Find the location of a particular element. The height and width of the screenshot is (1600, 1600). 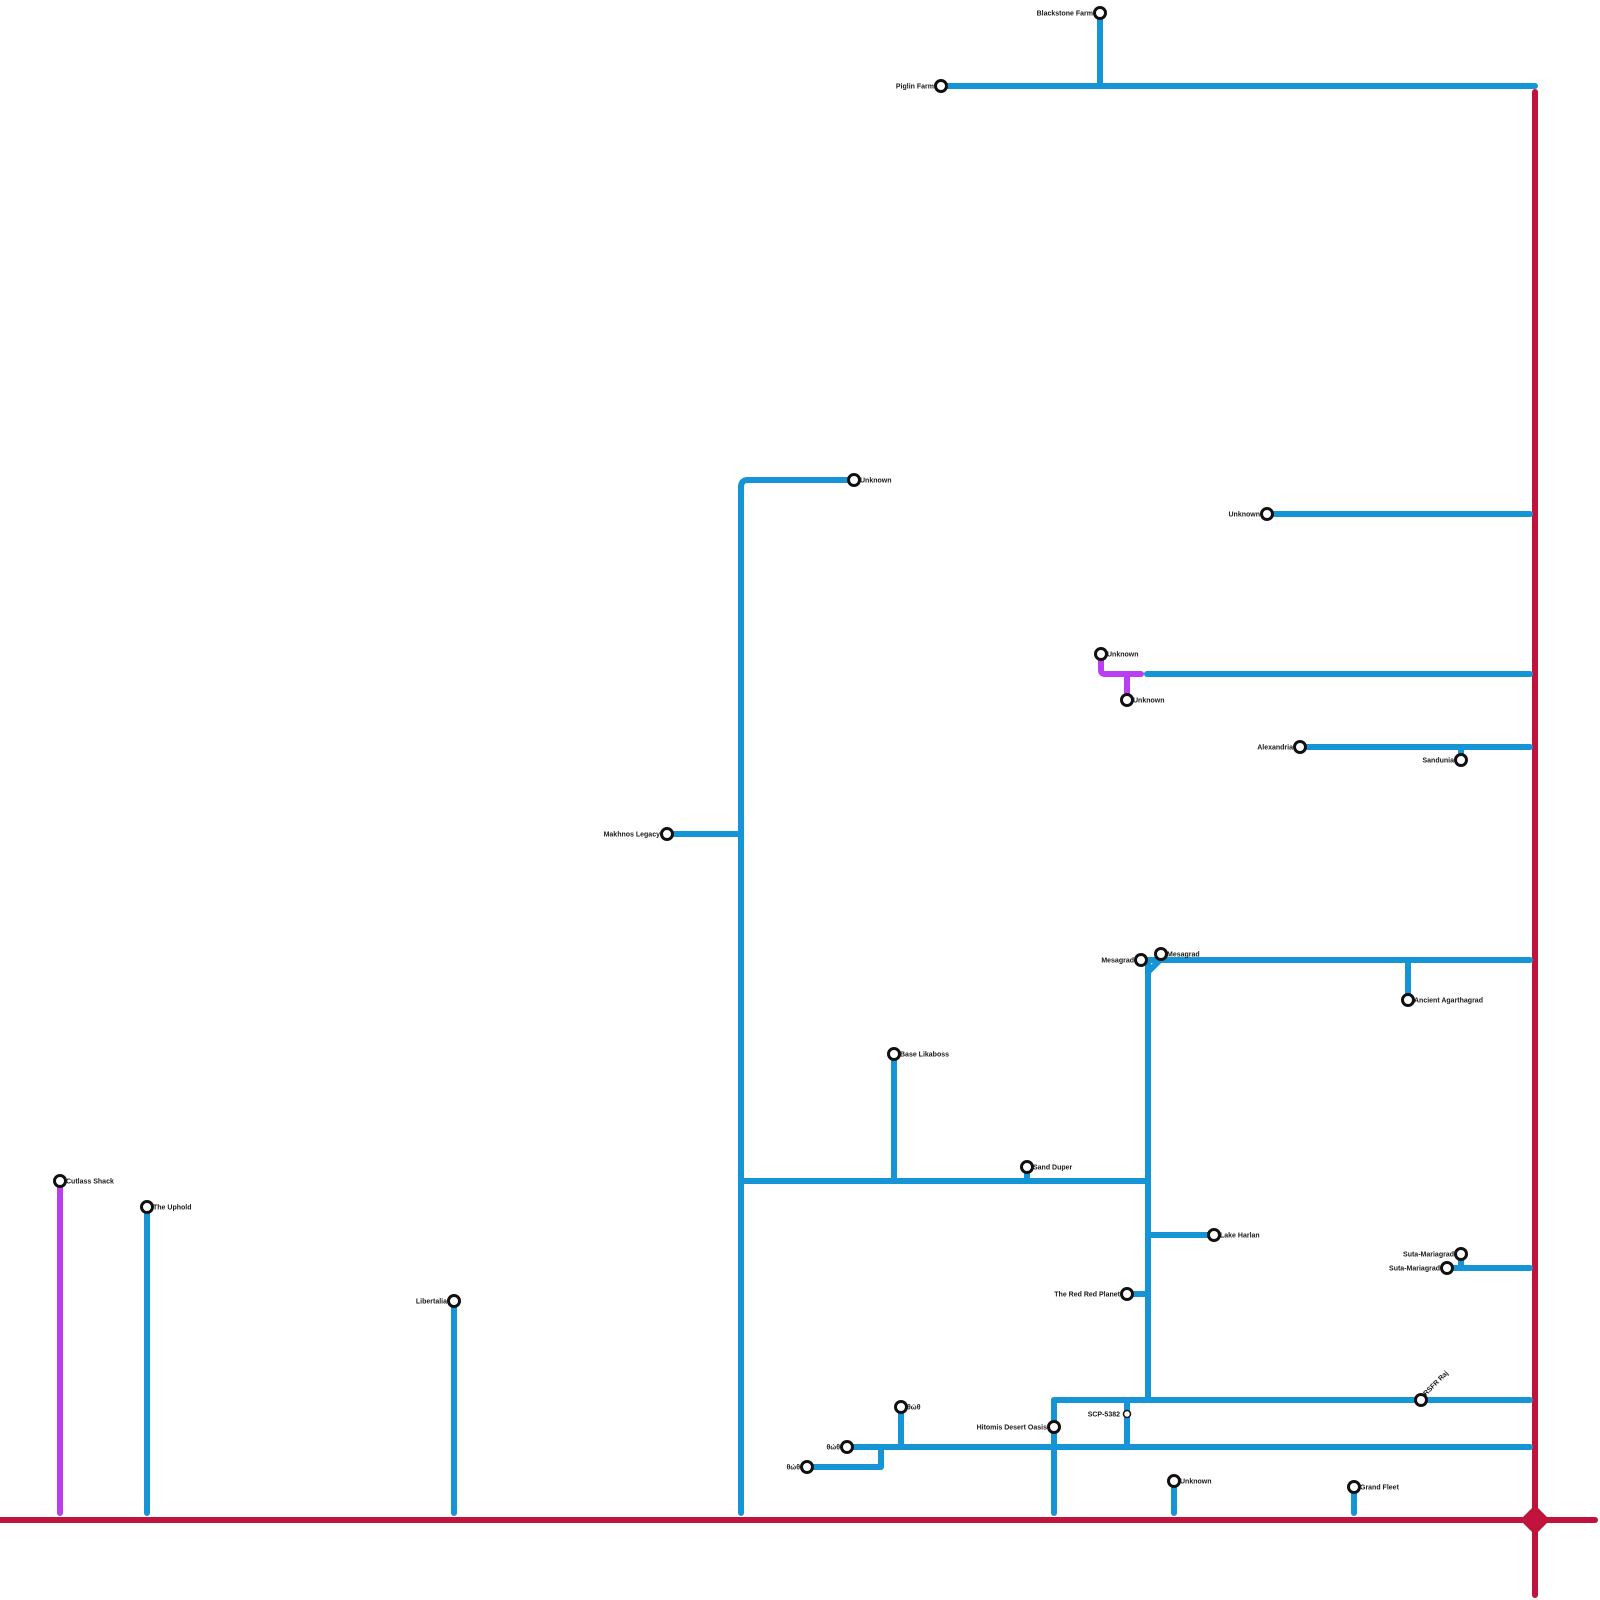

station-unk-right: Unknown is located at coordinates (1251, 514).